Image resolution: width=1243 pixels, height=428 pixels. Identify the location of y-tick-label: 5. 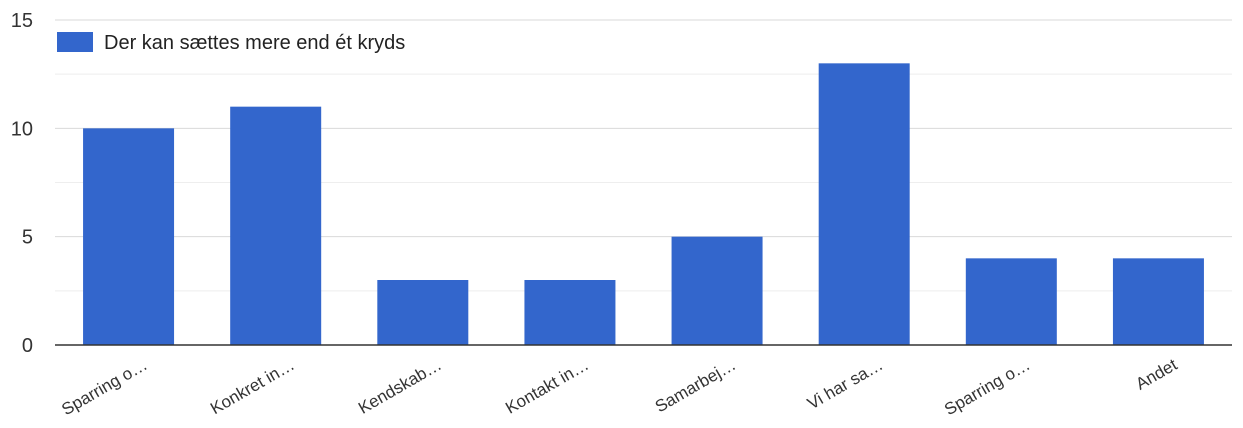
(27, 238).